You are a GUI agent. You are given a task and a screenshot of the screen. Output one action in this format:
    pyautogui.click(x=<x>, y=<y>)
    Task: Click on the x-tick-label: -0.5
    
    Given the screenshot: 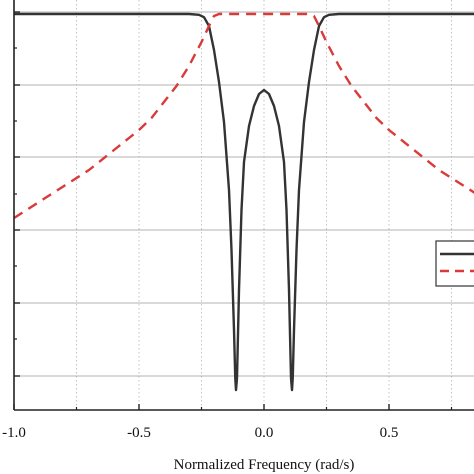 What is the action you would take?
    pyautogui.click(x=139, y=433)
    